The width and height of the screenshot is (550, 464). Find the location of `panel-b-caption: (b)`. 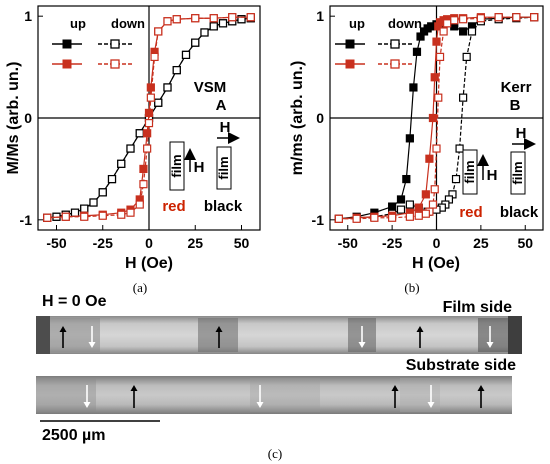

panel-b-caption: (b) is located at coordinates (411, 287).